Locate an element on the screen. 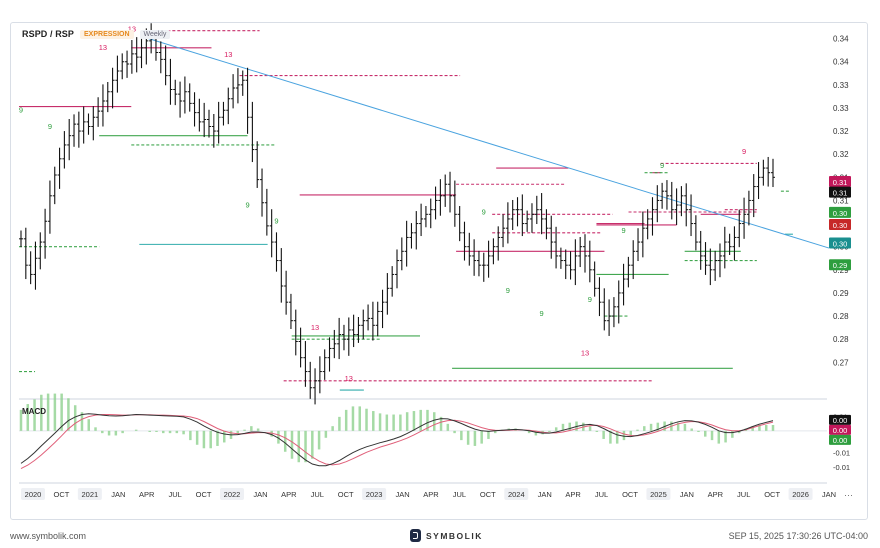 The height and width of the screenshot is (548, 880). more-options-icon: ··· is located at coordinates (848, 495).